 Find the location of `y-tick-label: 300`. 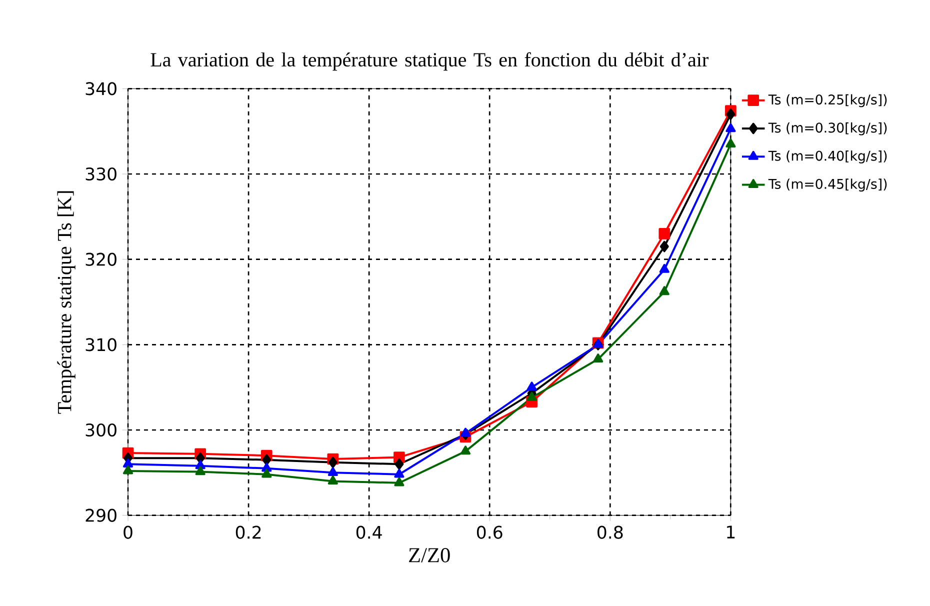

y-tick-label: 300 is located at coordinates (101, 430).